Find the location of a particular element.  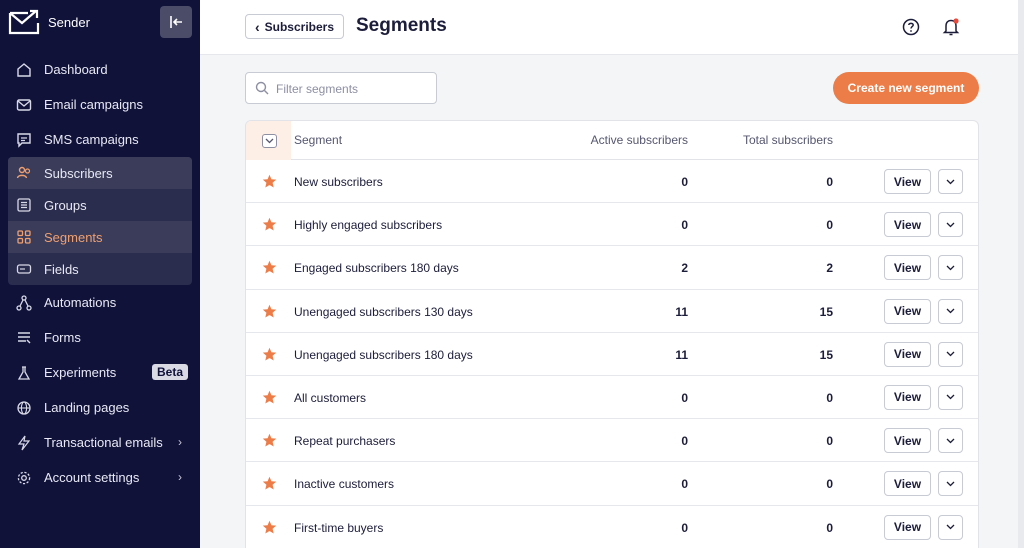

sidebar-item-subscribers: Subscribers is located at coordinates (100, 173).